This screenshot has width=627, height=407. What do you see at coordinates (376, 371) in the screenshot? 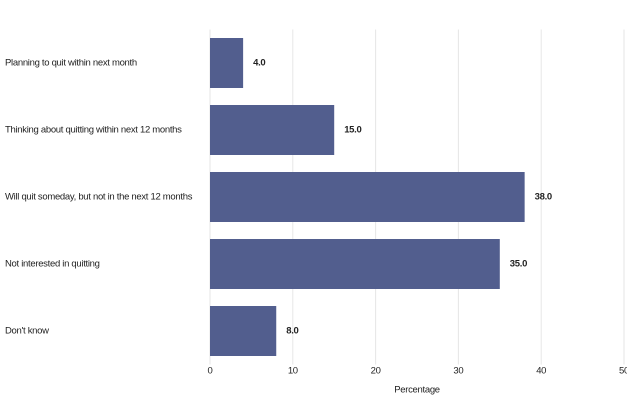
I see `x-tick-label: 20` at bounding box center [376, 371].